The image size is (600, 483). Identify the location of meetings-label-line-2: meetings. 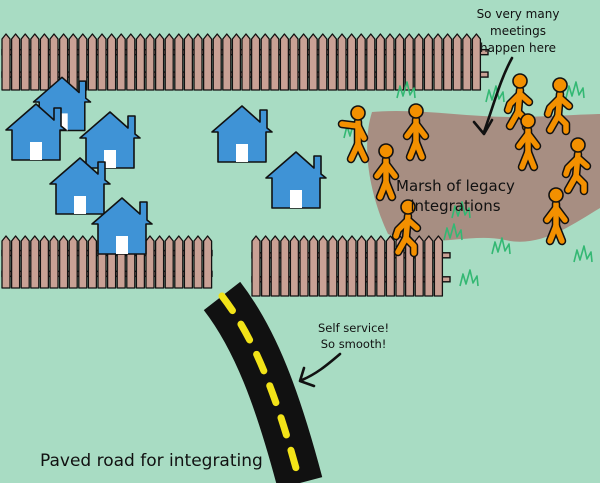
(518, 31).